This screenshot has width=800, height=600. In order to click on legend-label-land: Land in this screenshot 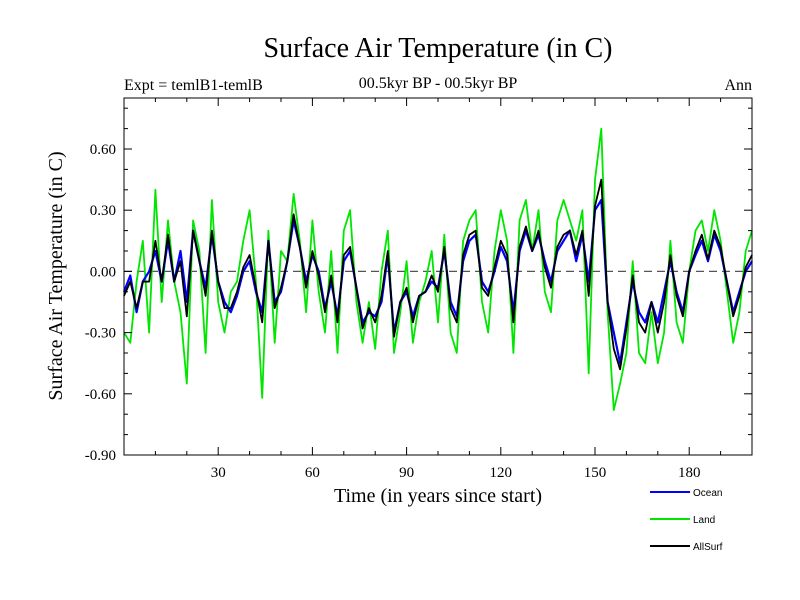, I will do `click(704, 520)`.